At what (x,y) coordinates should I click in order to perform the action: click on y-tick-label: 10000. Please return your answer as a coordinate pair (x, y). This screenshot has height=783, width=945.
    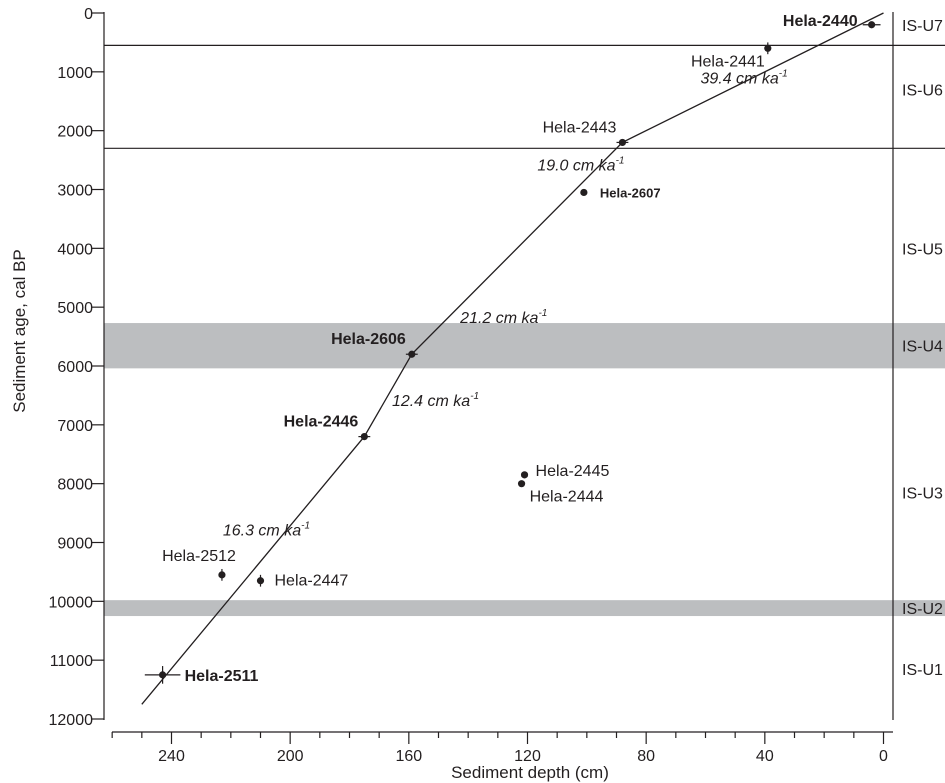
    Looking at the image, I should click on (71, 602).